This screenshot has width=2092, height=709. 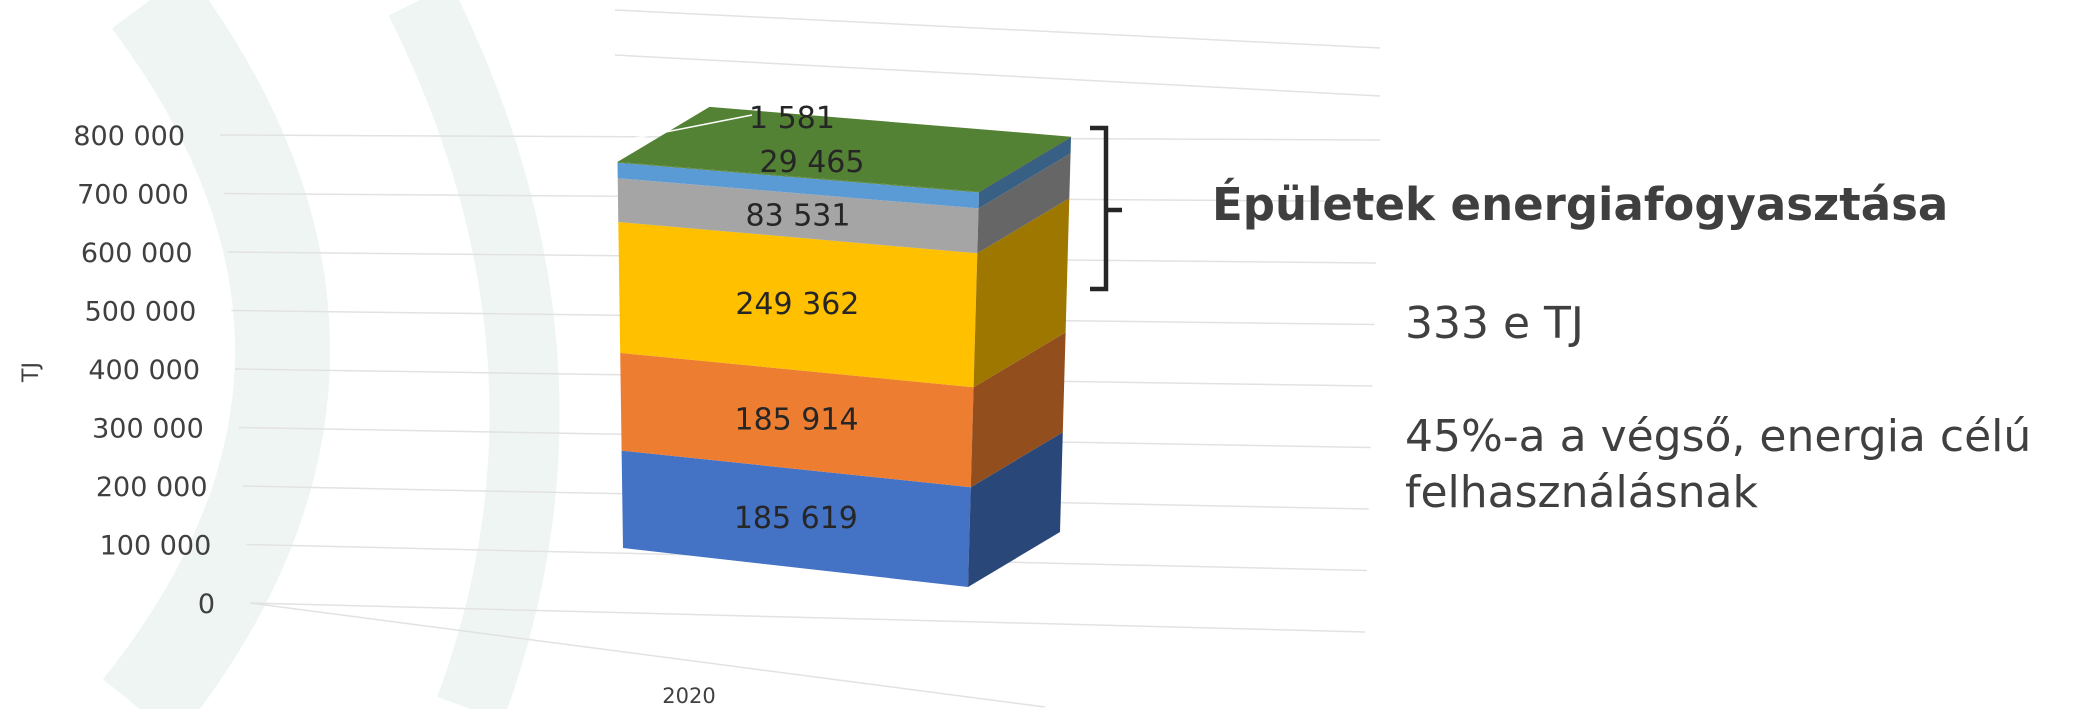 I want to click on y-tick-label: 400 000, so click(x=144, y=370).